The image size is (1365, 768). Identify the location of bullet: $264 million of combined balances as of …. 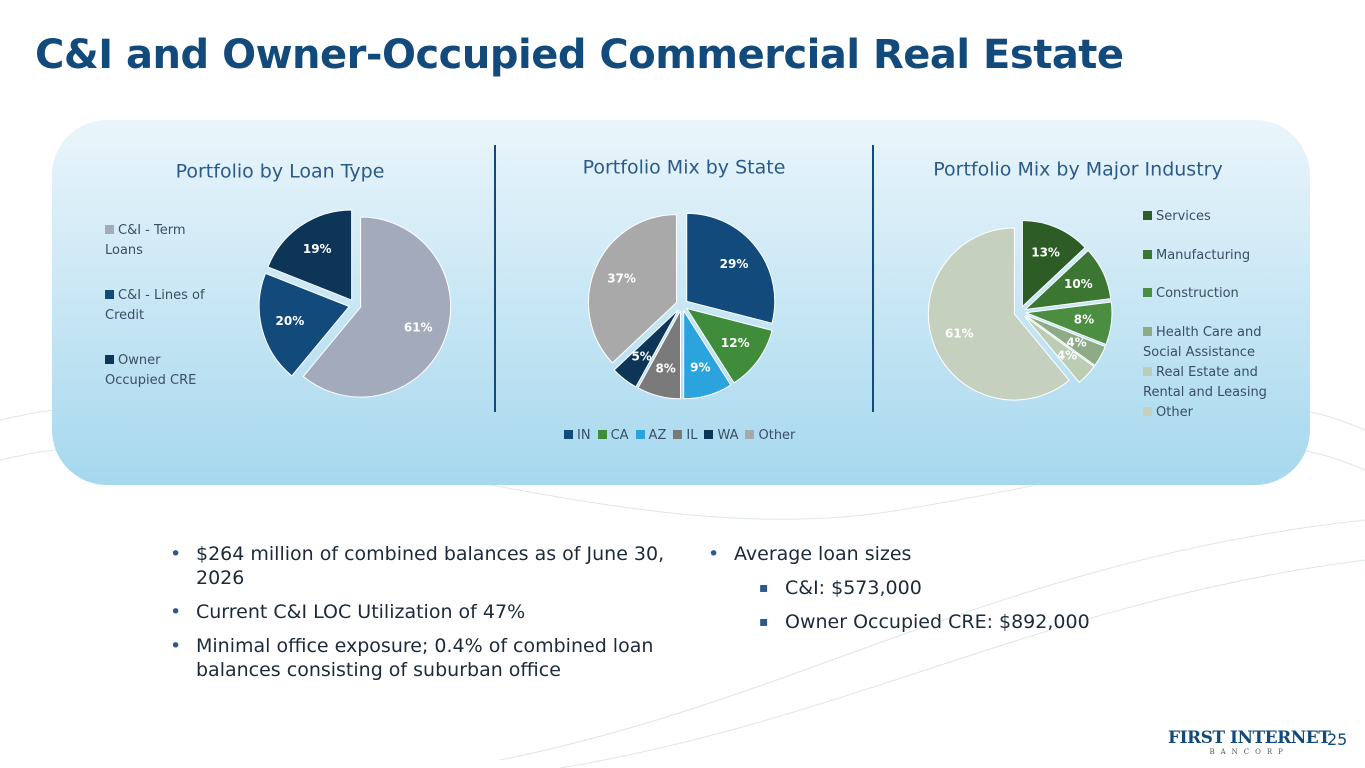
(420, 566).